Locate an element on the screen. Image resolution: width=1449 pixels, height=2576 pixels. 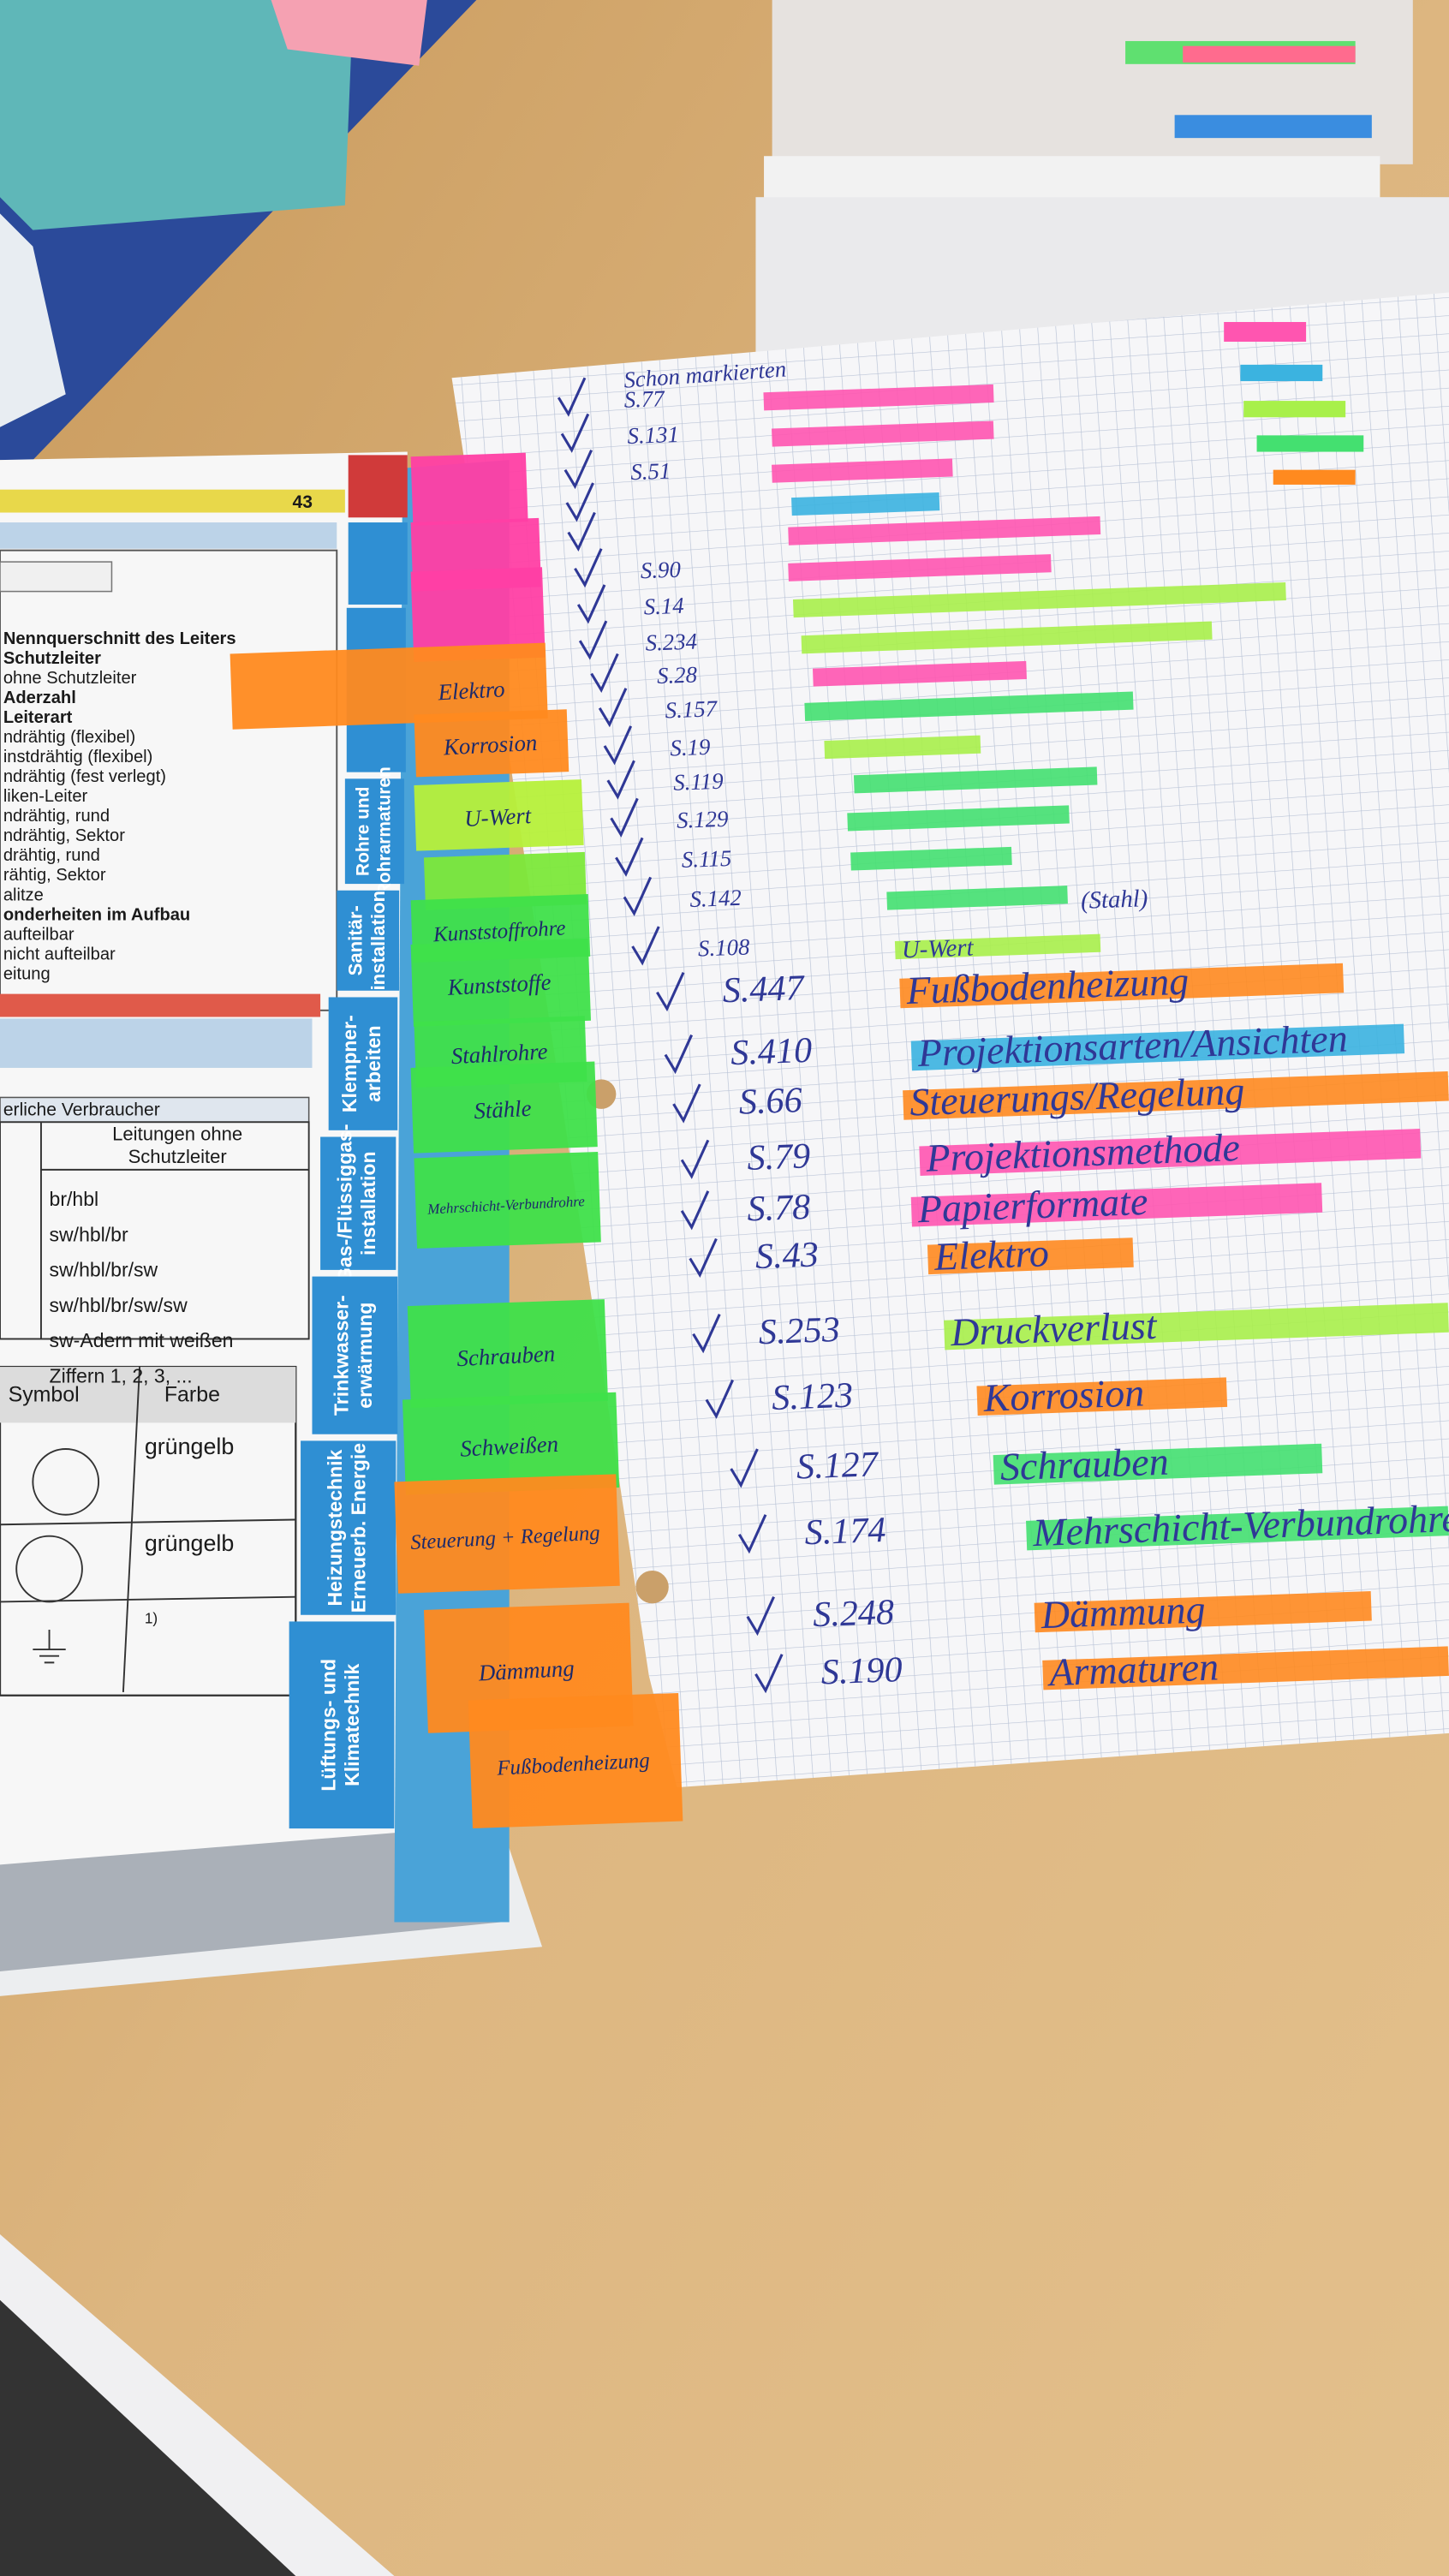
book-line: instdrähtig (flexibel) is located at coordinates (78, 757).